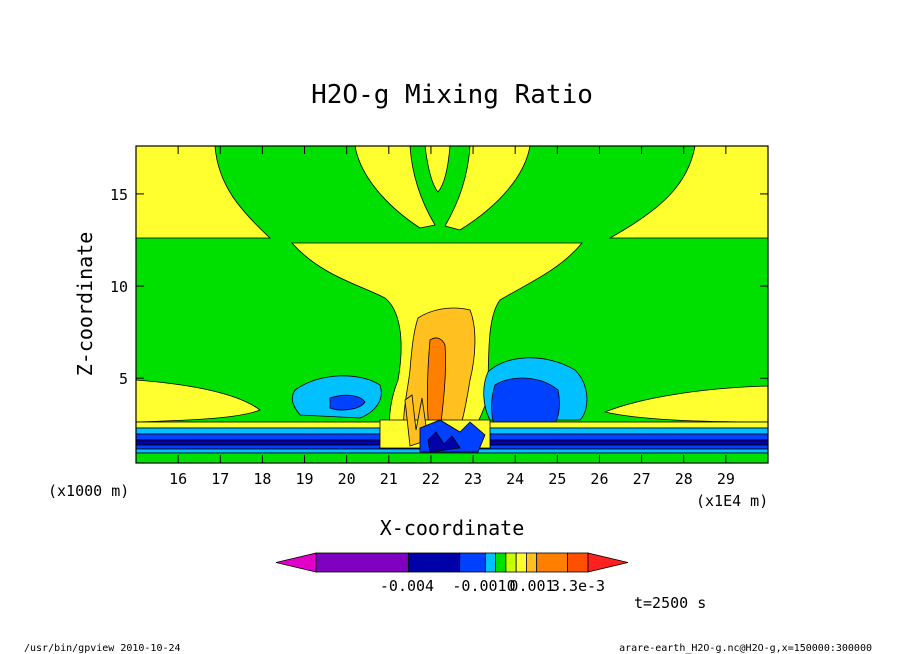  Describe the element at coordinates (726, 479) in the screenshot. I see `x-tick-label: 29` at that location.